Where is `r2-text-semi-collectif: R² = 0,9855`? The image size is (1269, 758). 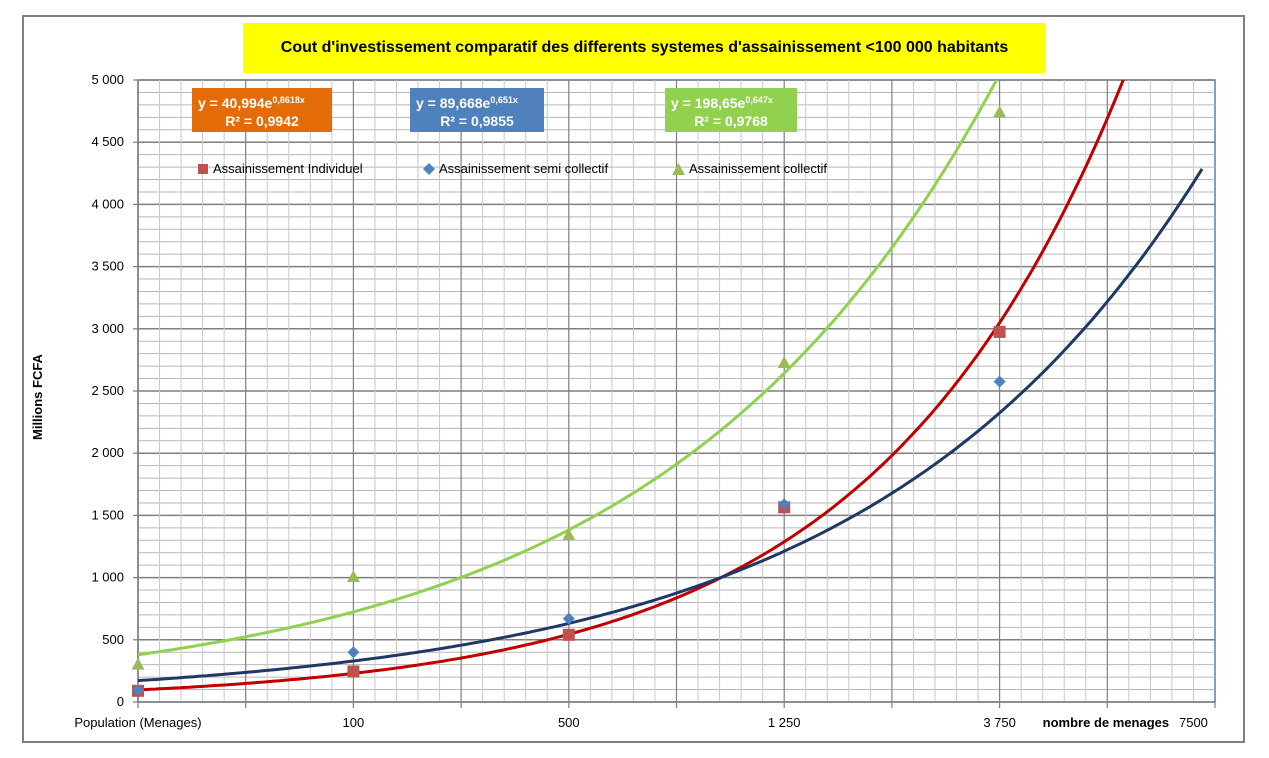 r2-text-semi-collectif: R² = 0,9855 is located at coordinates (477, 121).